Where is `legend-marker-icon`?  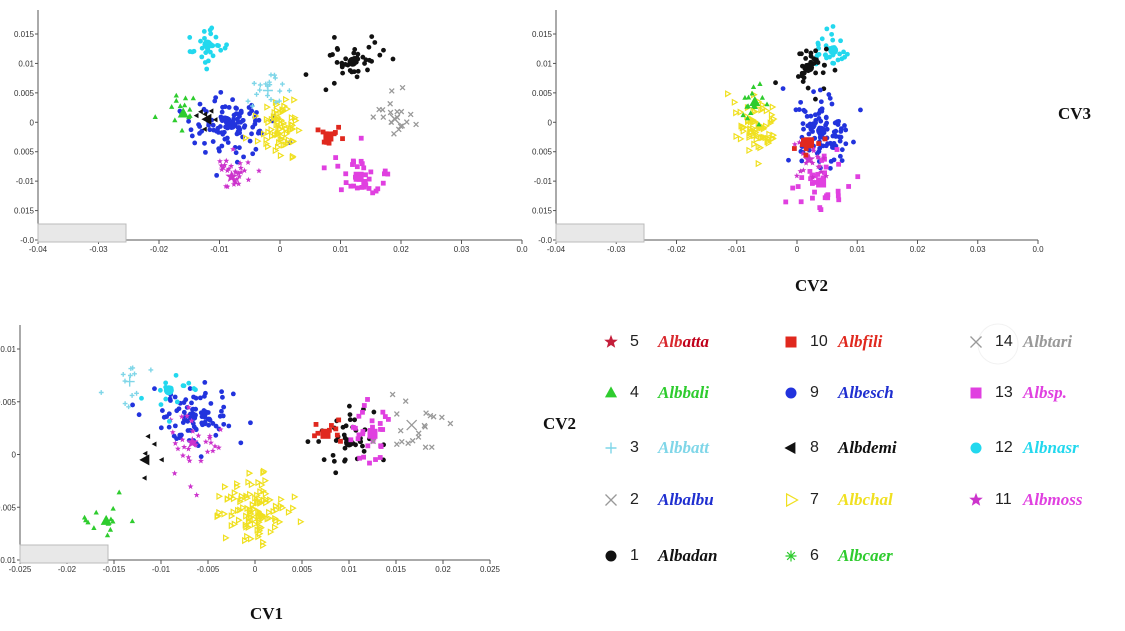 legend-marker-icon is located at coordinates (791, 556).